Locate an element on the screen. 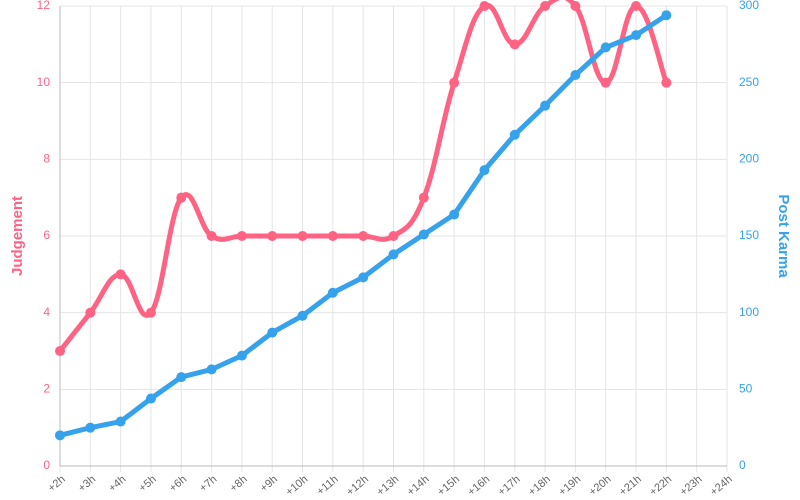  y2-tick-label: 200 is located at coordinates (749, 159).